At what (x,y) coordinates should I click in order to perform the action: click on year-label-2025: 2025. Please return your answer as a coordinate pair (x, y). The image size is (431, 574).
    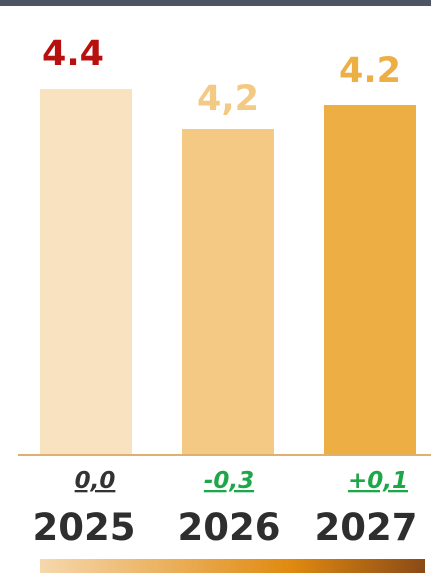
    Looking at the image, I should click on (84, 527).